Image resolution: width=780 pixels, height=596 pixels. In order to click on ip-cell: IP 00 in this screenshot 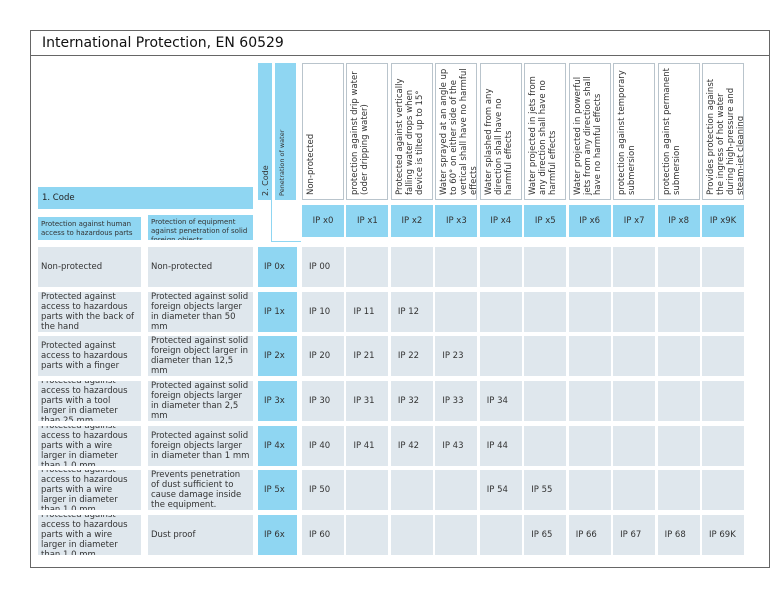, I will do `click(323, 267)`.